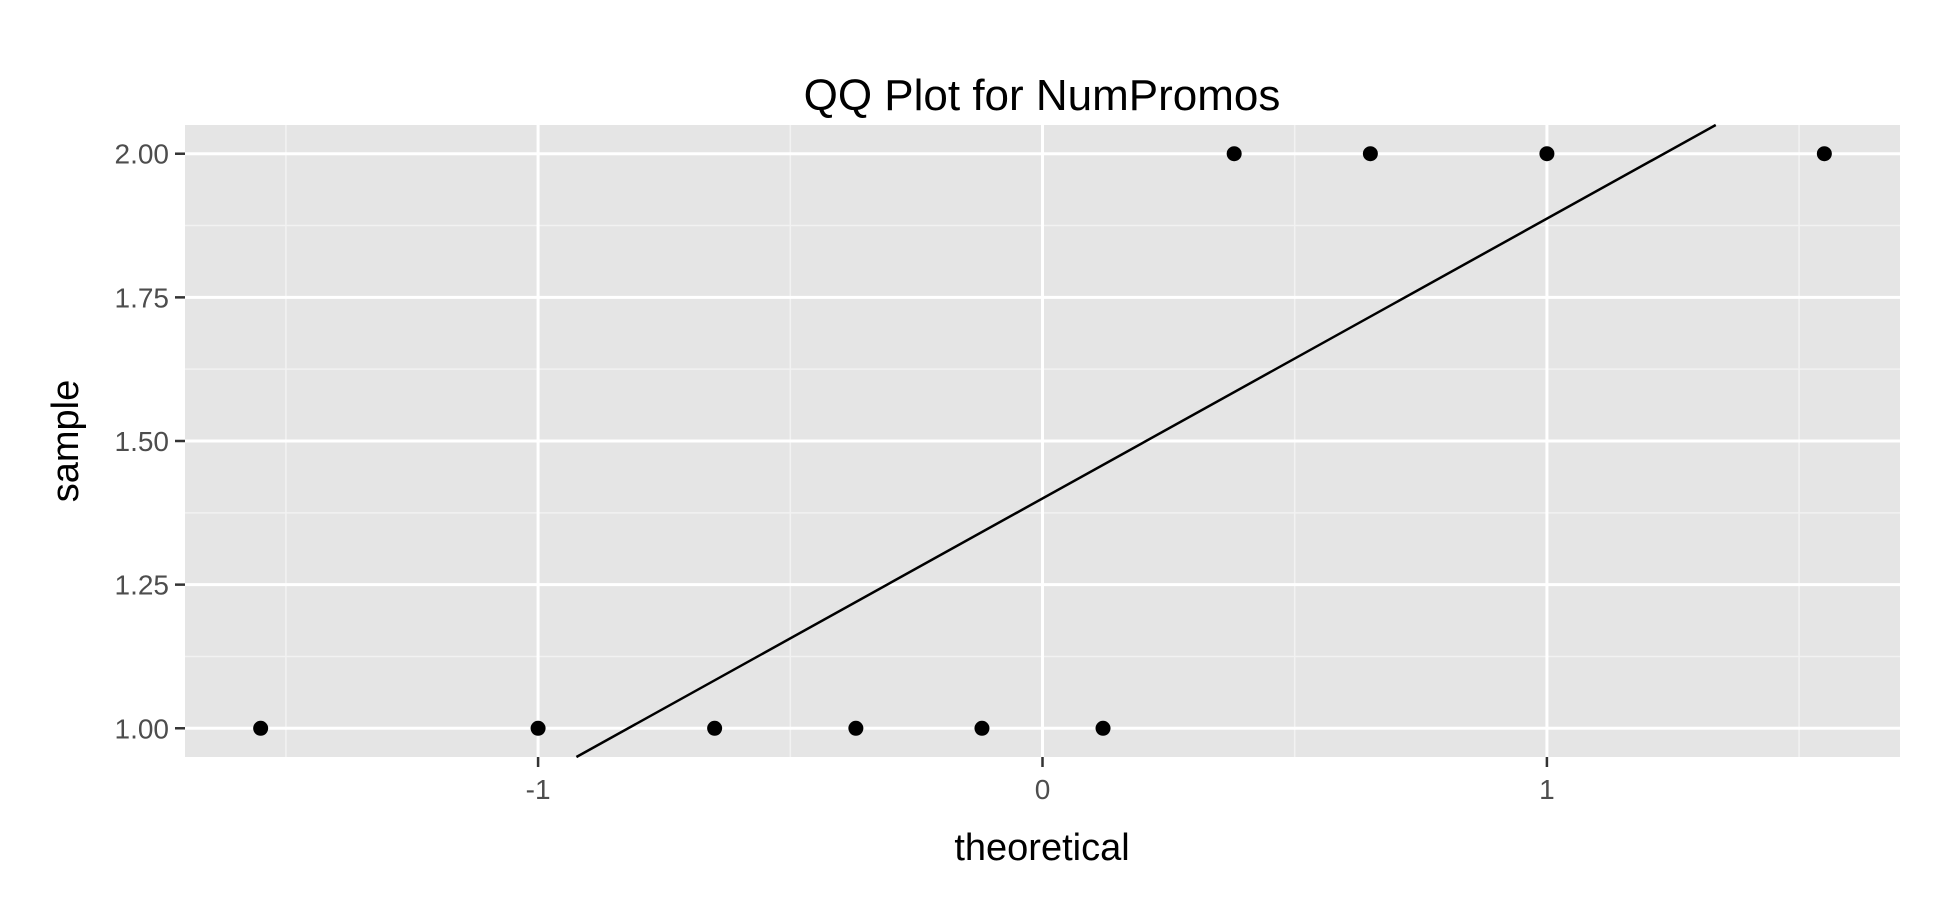 The width and height of the screenshot is (1950, 900). What do you see at coordinates (142, 728) in the screenshot?
I see `y-tick-label-0: 1.00` at bounding box center [142, 728].